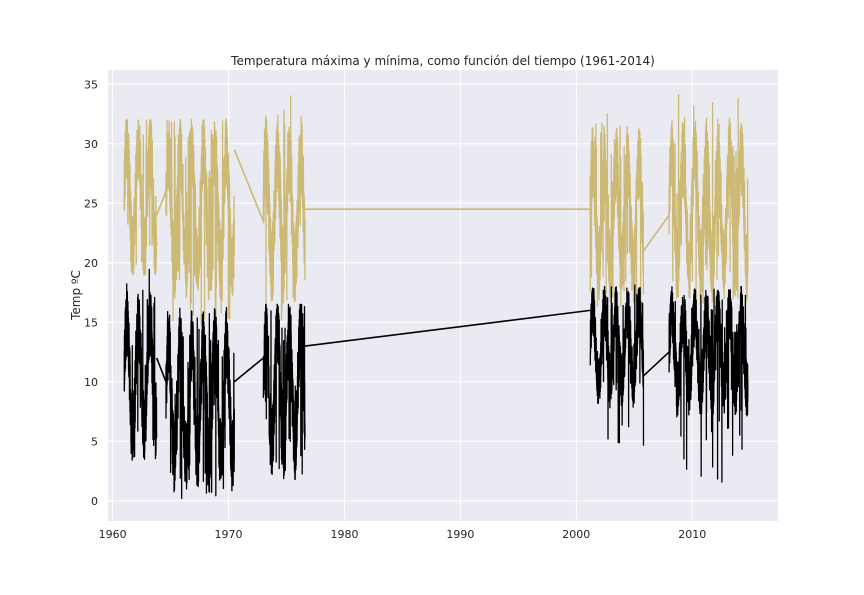  I want to click on x-axis-ticks: 1960 1970 1980 1990 2000 2010, so click(403, 534).